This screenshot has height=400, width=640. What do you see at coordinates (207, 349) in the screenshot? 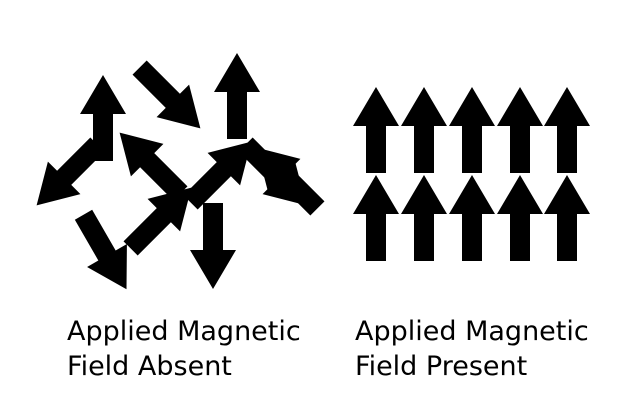
I see `caption-field-absent: Applied Magnetic Field Absent` at bounding box center [207, 349].